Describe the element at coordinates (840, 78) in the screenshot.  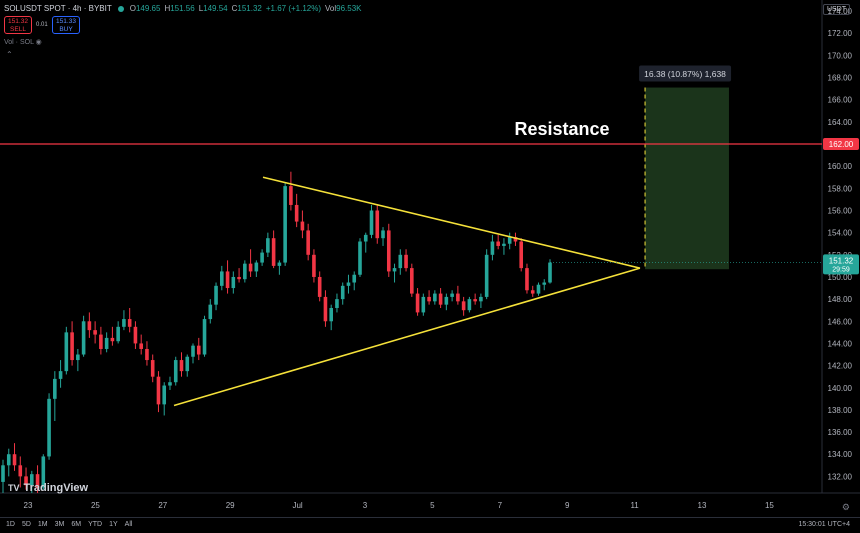
I see `y-tick-label: 168.00` at that location.